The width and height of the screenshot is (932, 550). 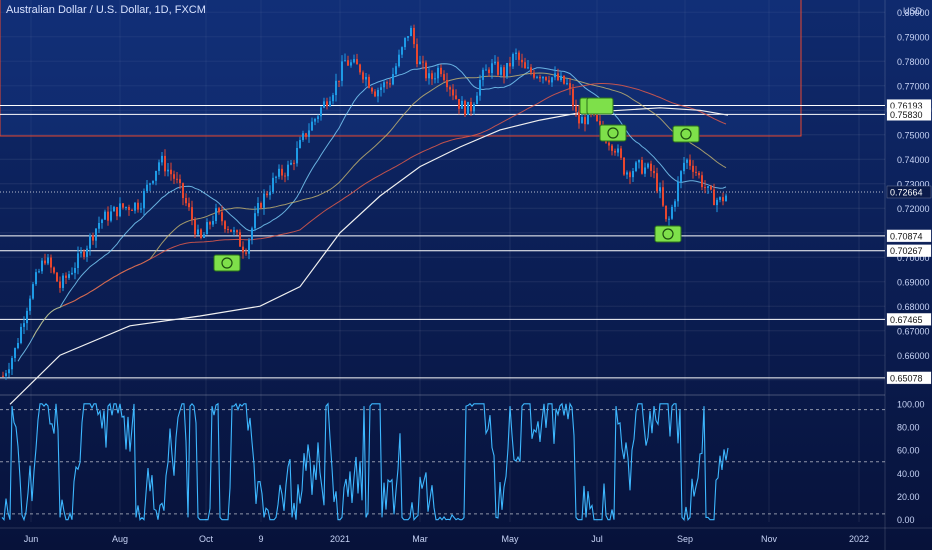 I want to click on money-icon-coin, so click(x=686, y=134).